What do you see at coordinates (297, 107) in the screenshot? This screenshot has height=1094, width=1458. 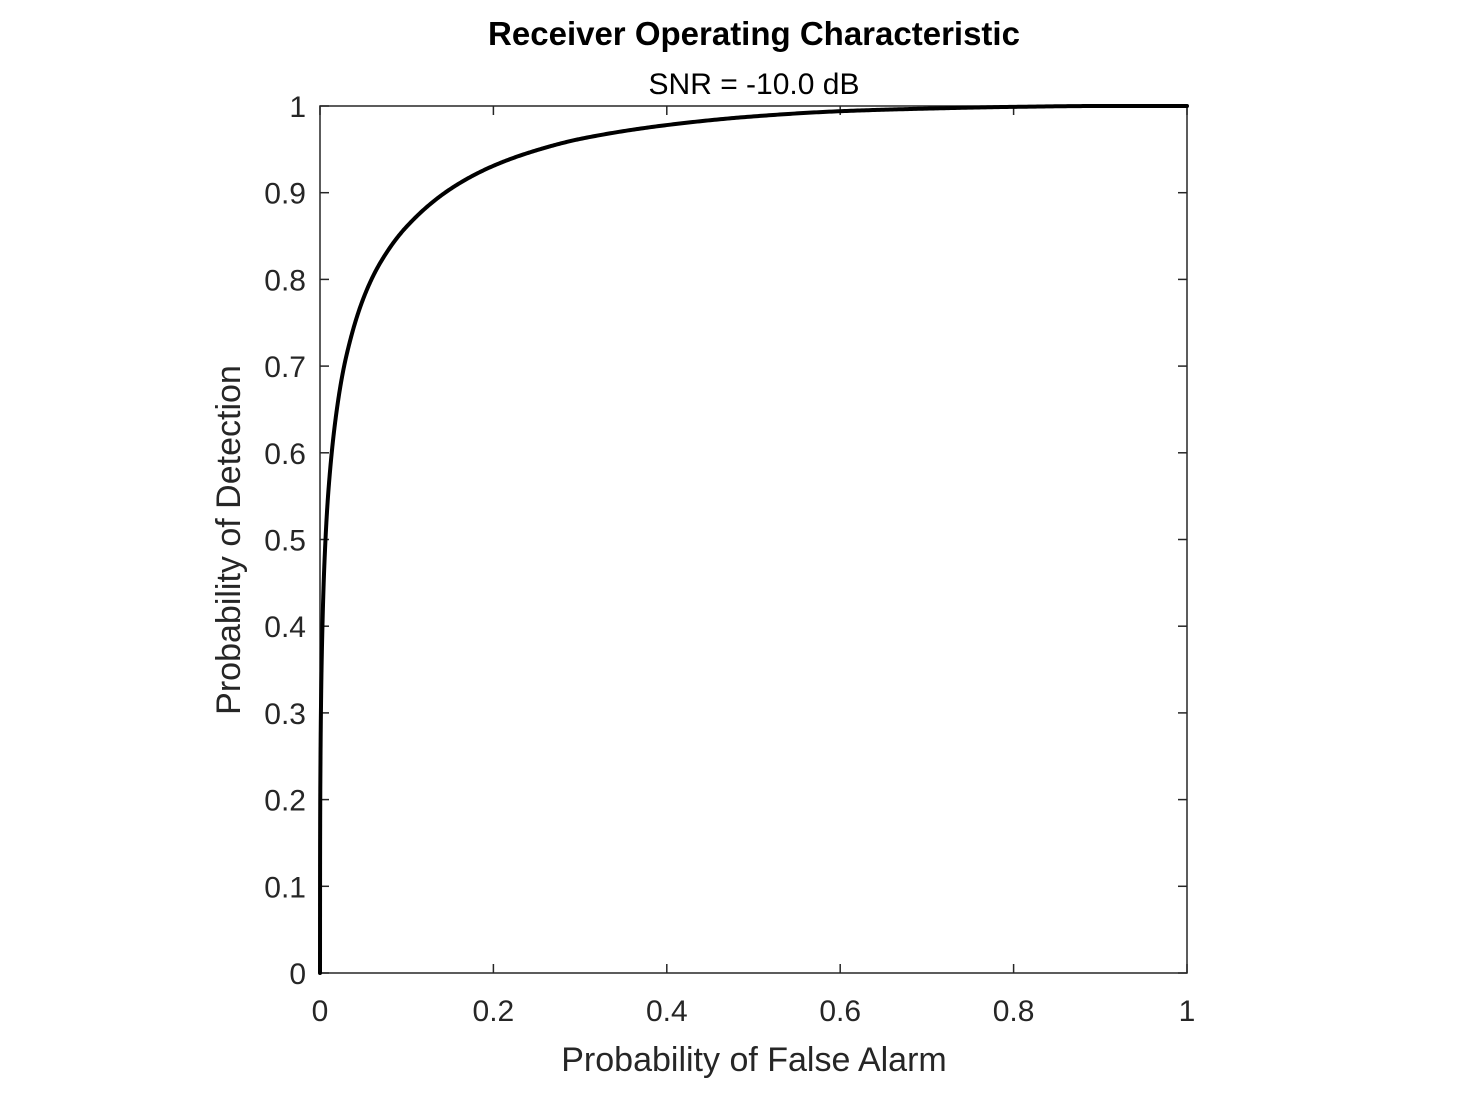 I see `y-tick-label: 1` at bounding box center [297, 107].